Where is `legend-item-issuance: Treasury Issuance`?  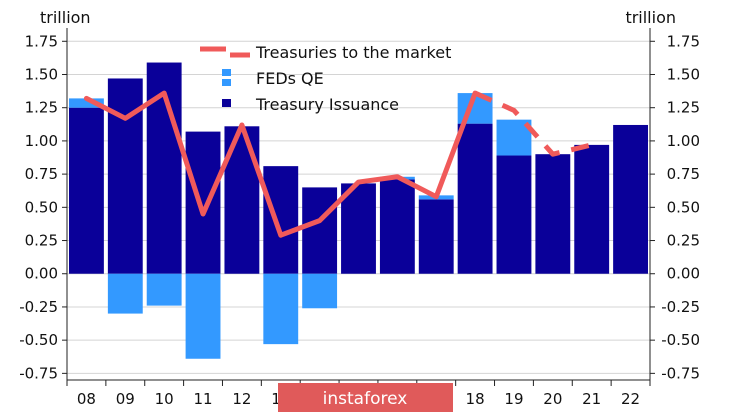 legend-item-issuance: Treasury Issuance is located at coordinates (310, 104).